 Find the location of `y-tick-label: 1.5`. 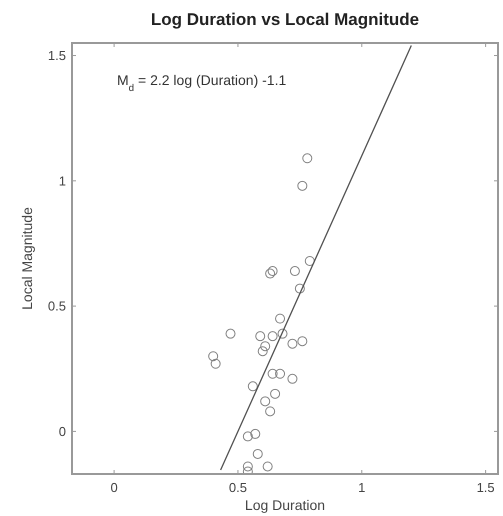

y-tick-label: 1.5 is located at coordinates (57, 56).